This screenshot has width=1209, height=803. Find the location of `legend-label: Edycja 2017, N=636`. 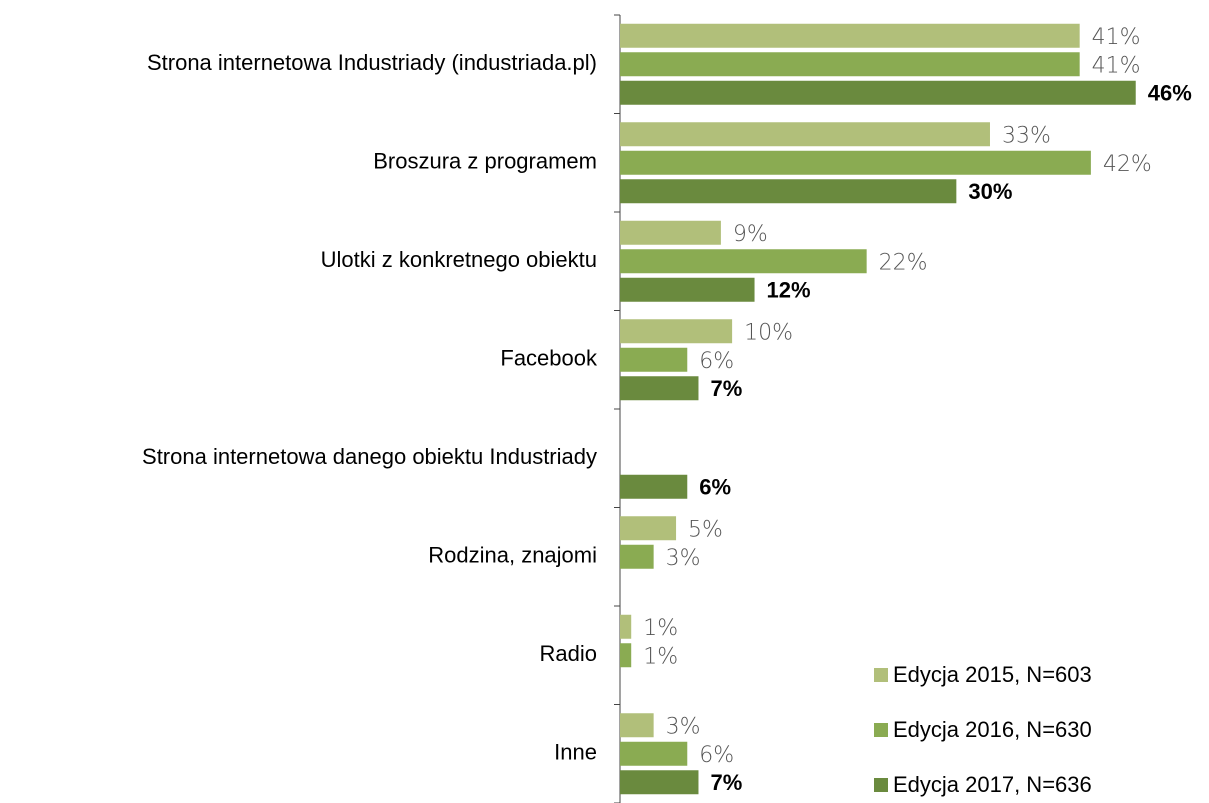

legend-label: Edycja 2017, N=636 is located at coordinates (992, 784).